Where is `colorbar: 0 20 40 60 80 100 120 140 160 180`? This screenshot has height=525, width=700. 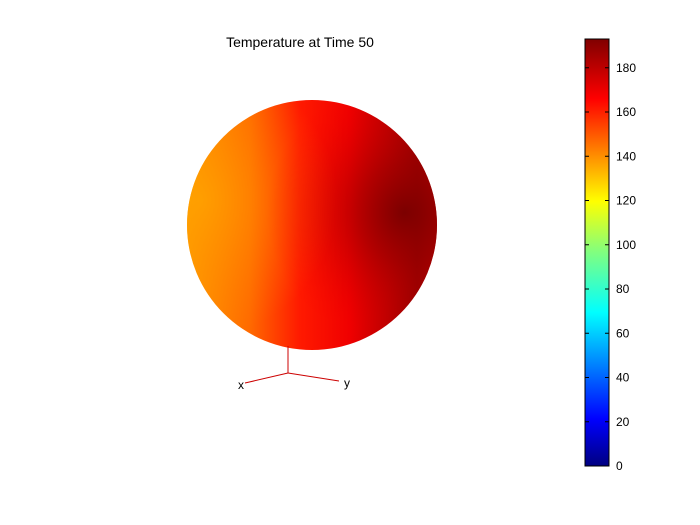 colorbar: 0 20 40 60 80 100 120 140 160 180 is located at coordinates (610, 255).